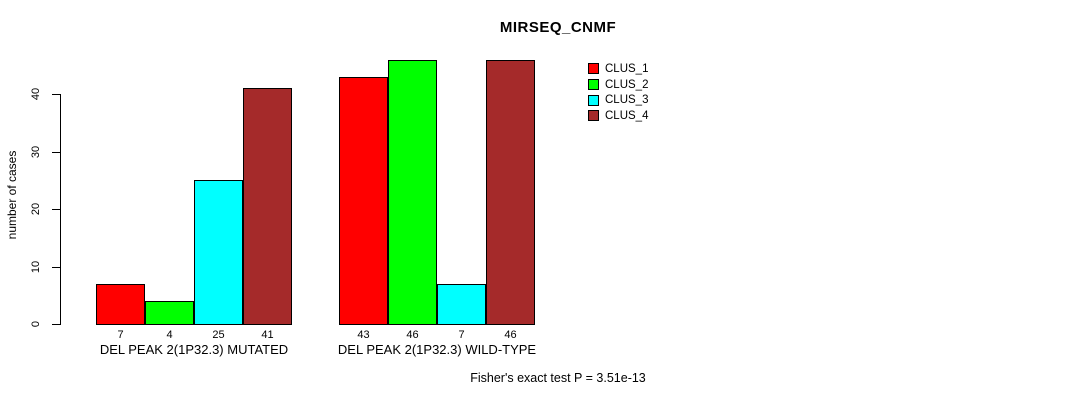 The height and width of the screenshot is (400, 1090). I want to click on bar-clus_2-group2, so click(412, 192).